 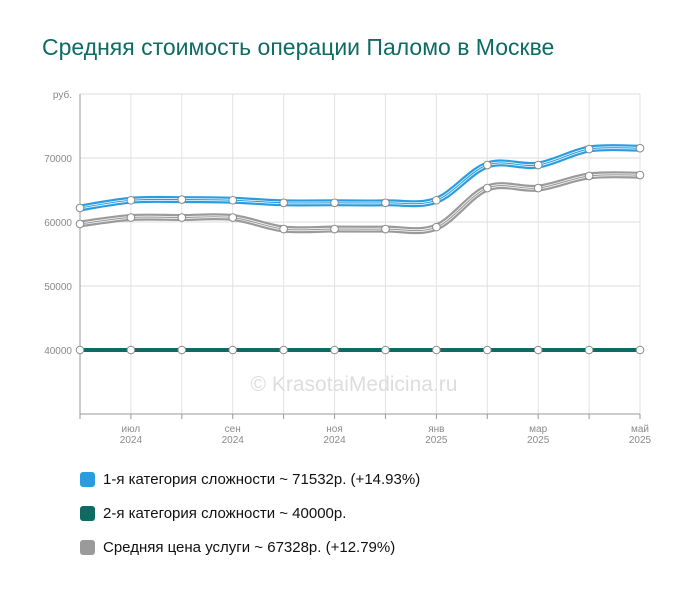 I want to click on legend-label-3: Средняя цена услуги ~ 67328р. (+12.79%), so click(x=249, y=547).